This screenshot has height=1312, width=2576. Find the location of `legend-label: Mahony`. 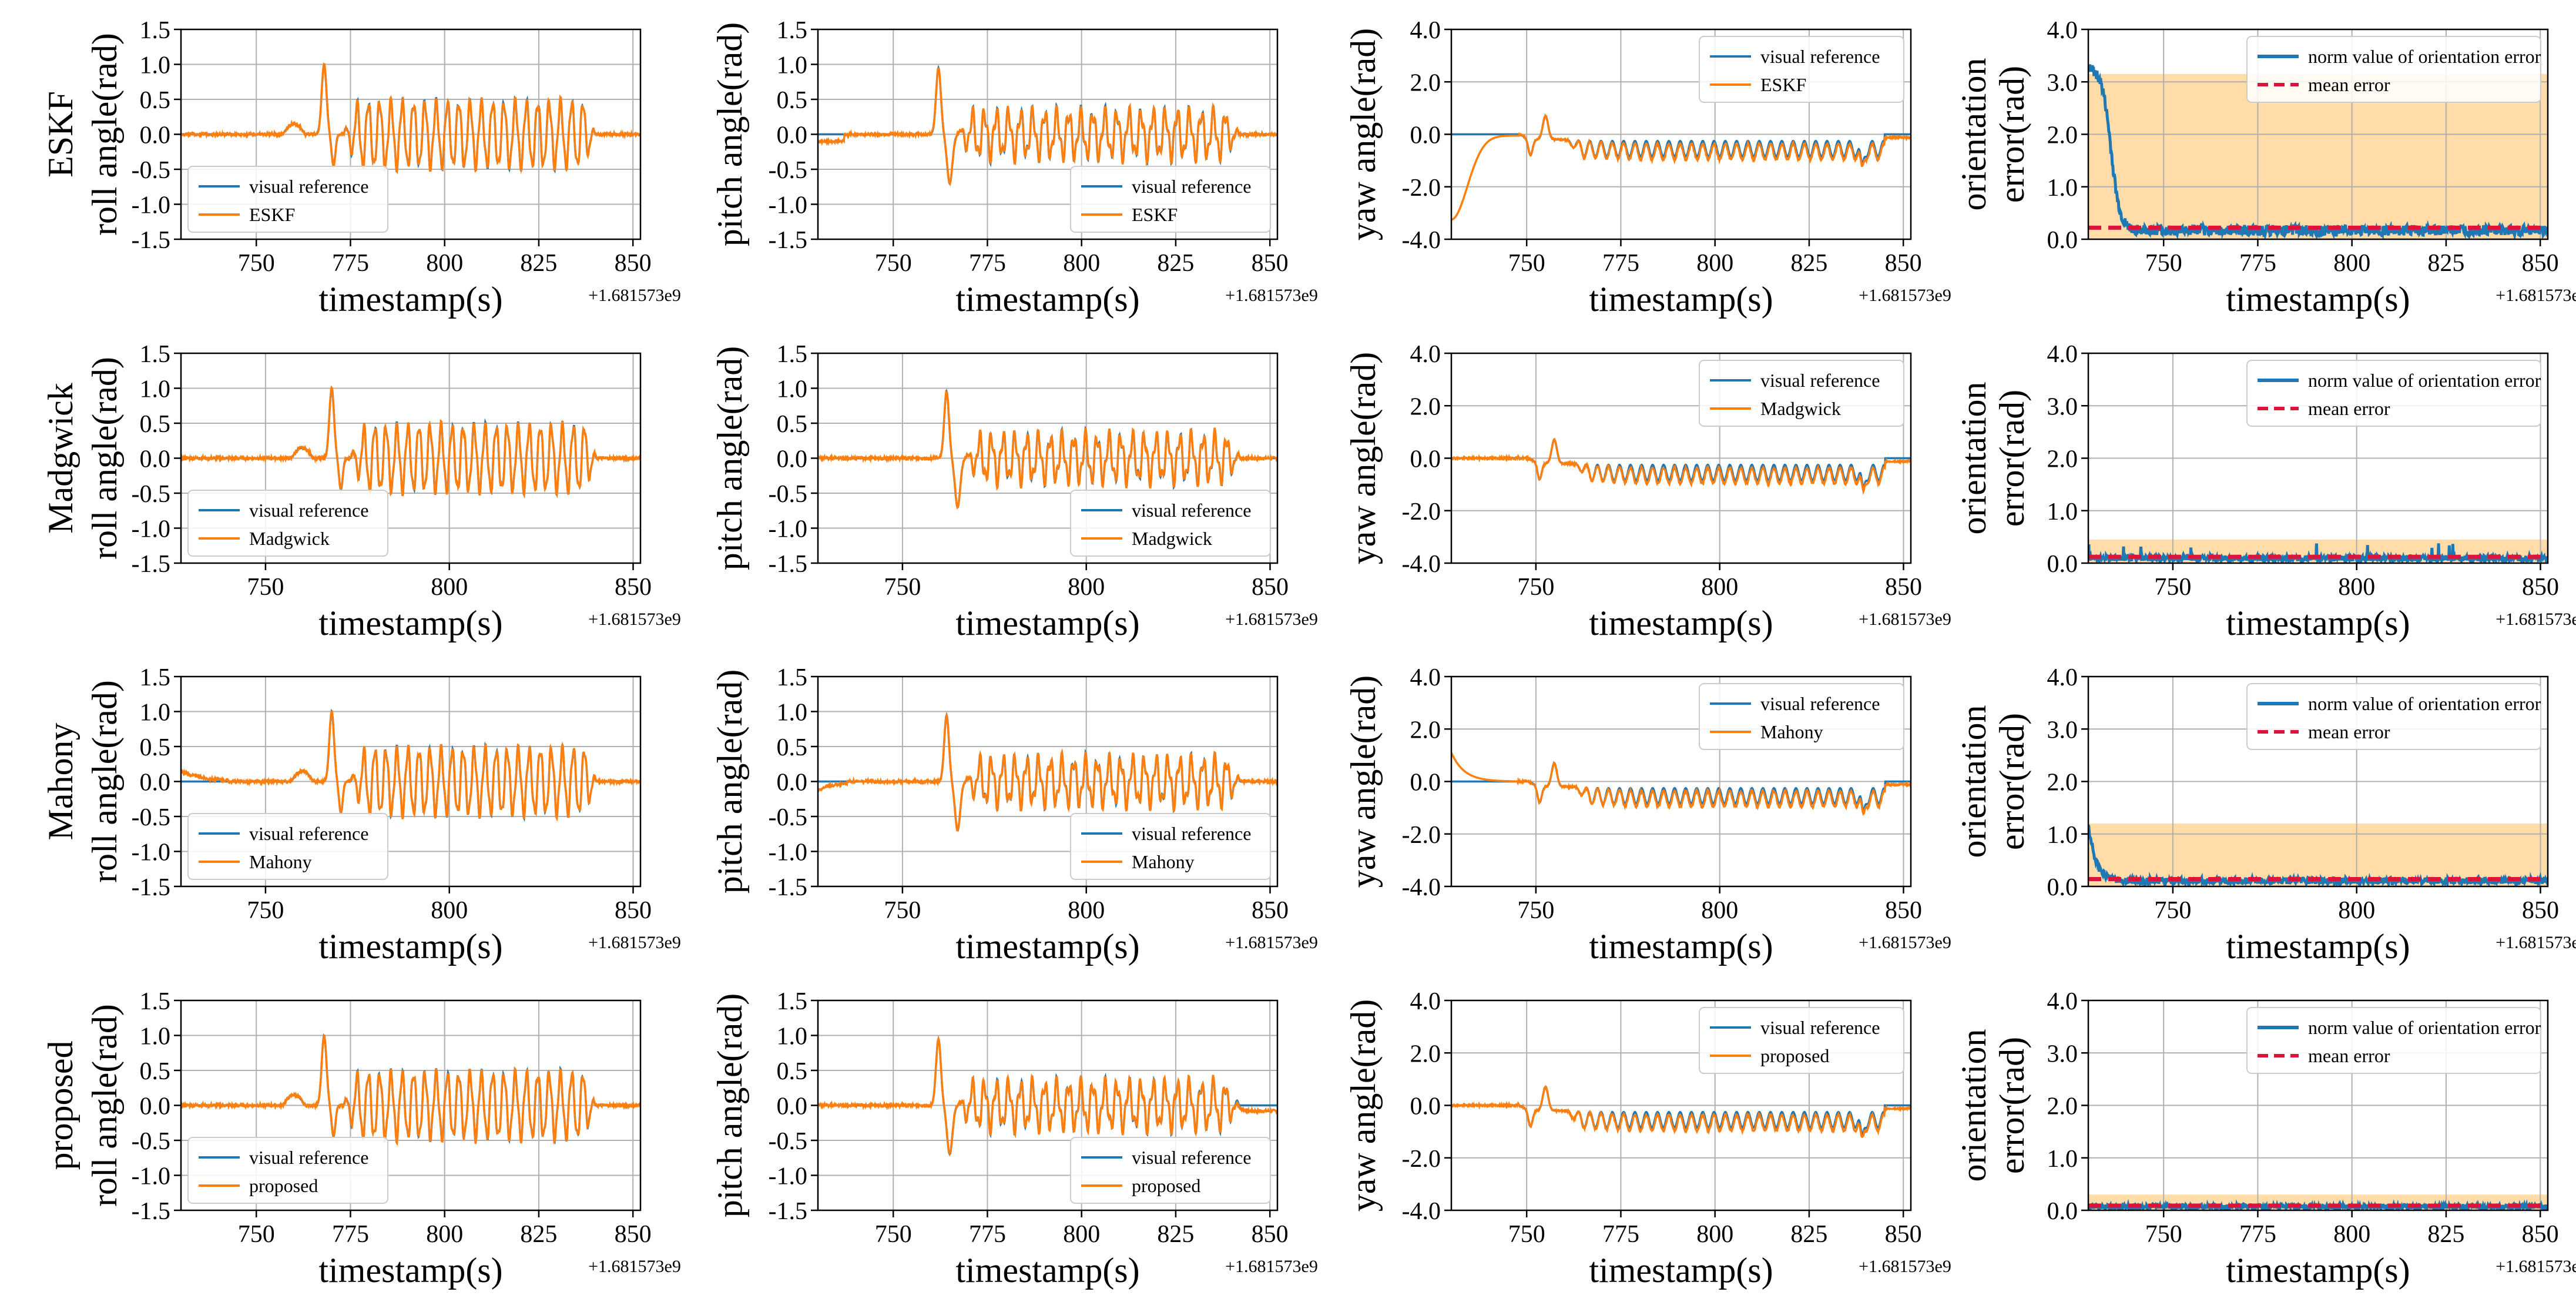

legend-label: Mahony is located at coordinates (1792, 731).